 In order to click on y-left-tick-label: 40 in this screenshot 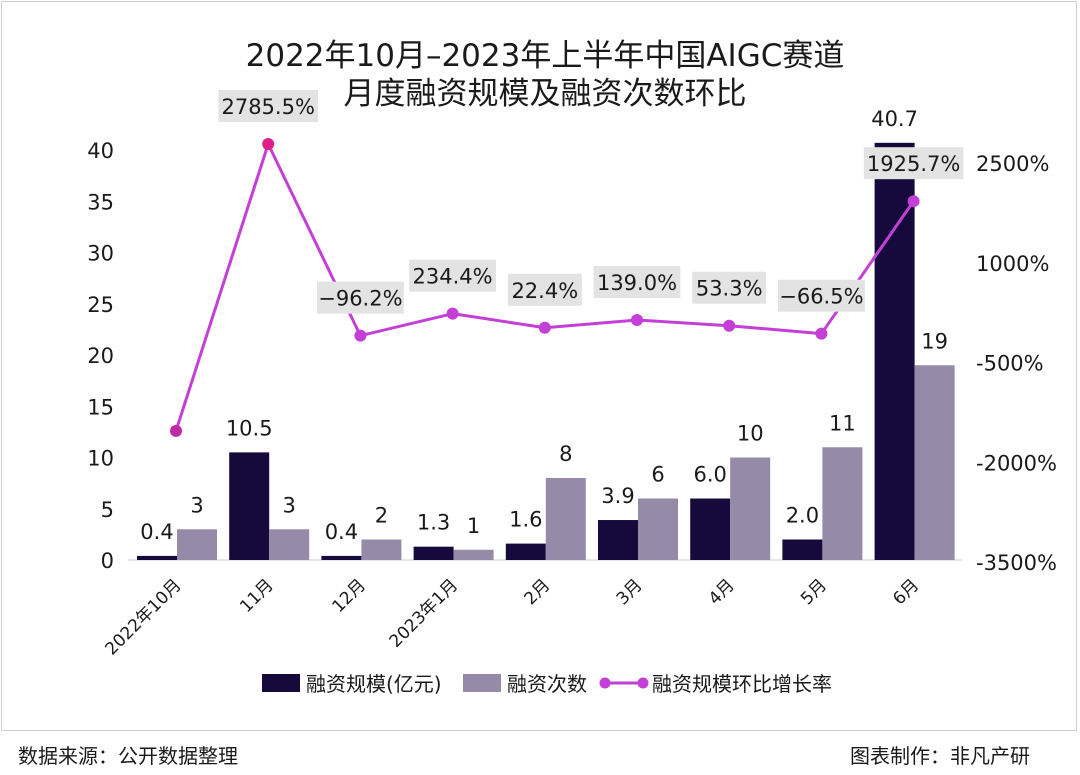, I will do `click(100, 151)`.